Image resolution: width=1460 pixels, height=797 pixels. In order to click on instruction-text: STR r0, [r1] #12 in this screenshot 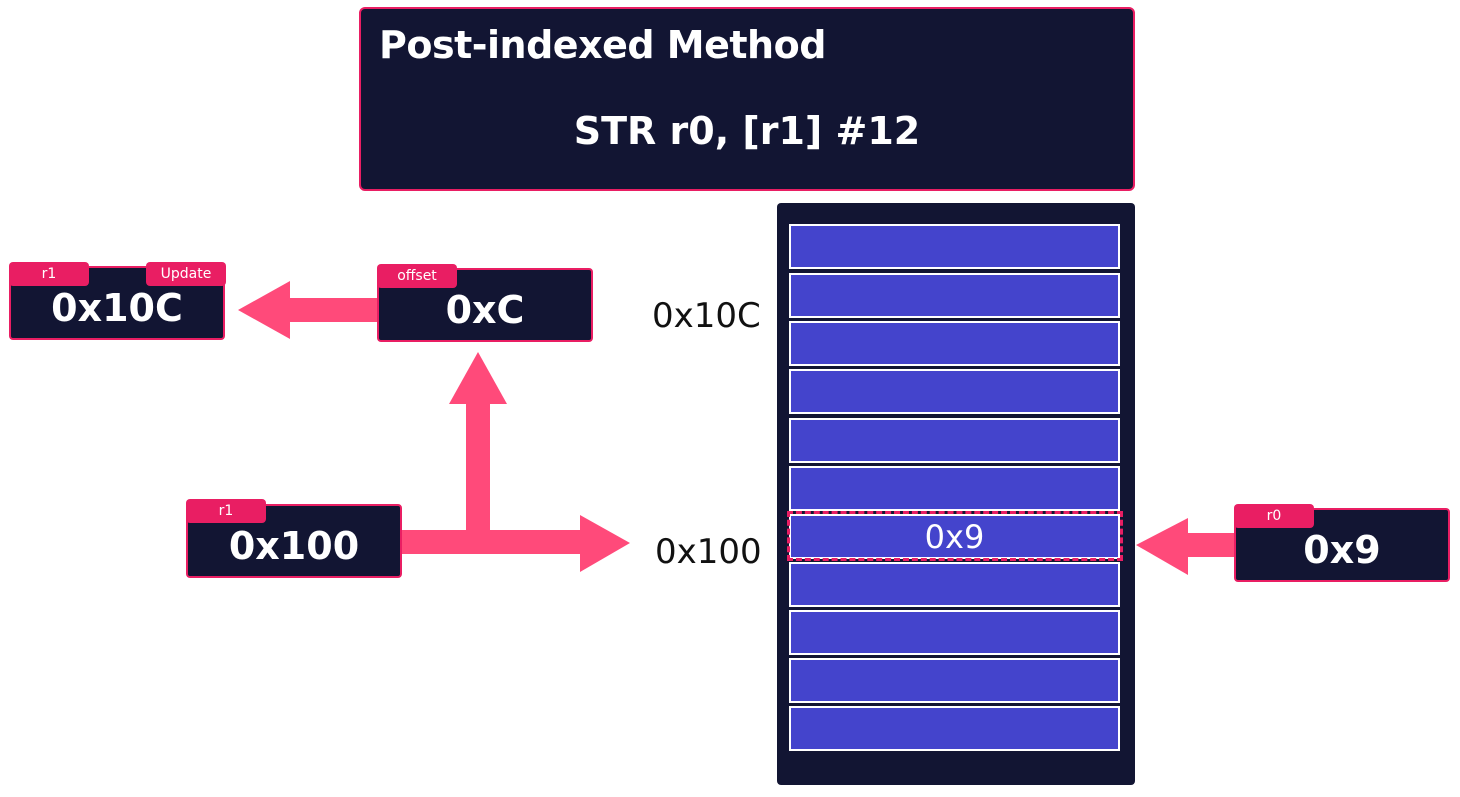, I will do `click(747, 131)`.